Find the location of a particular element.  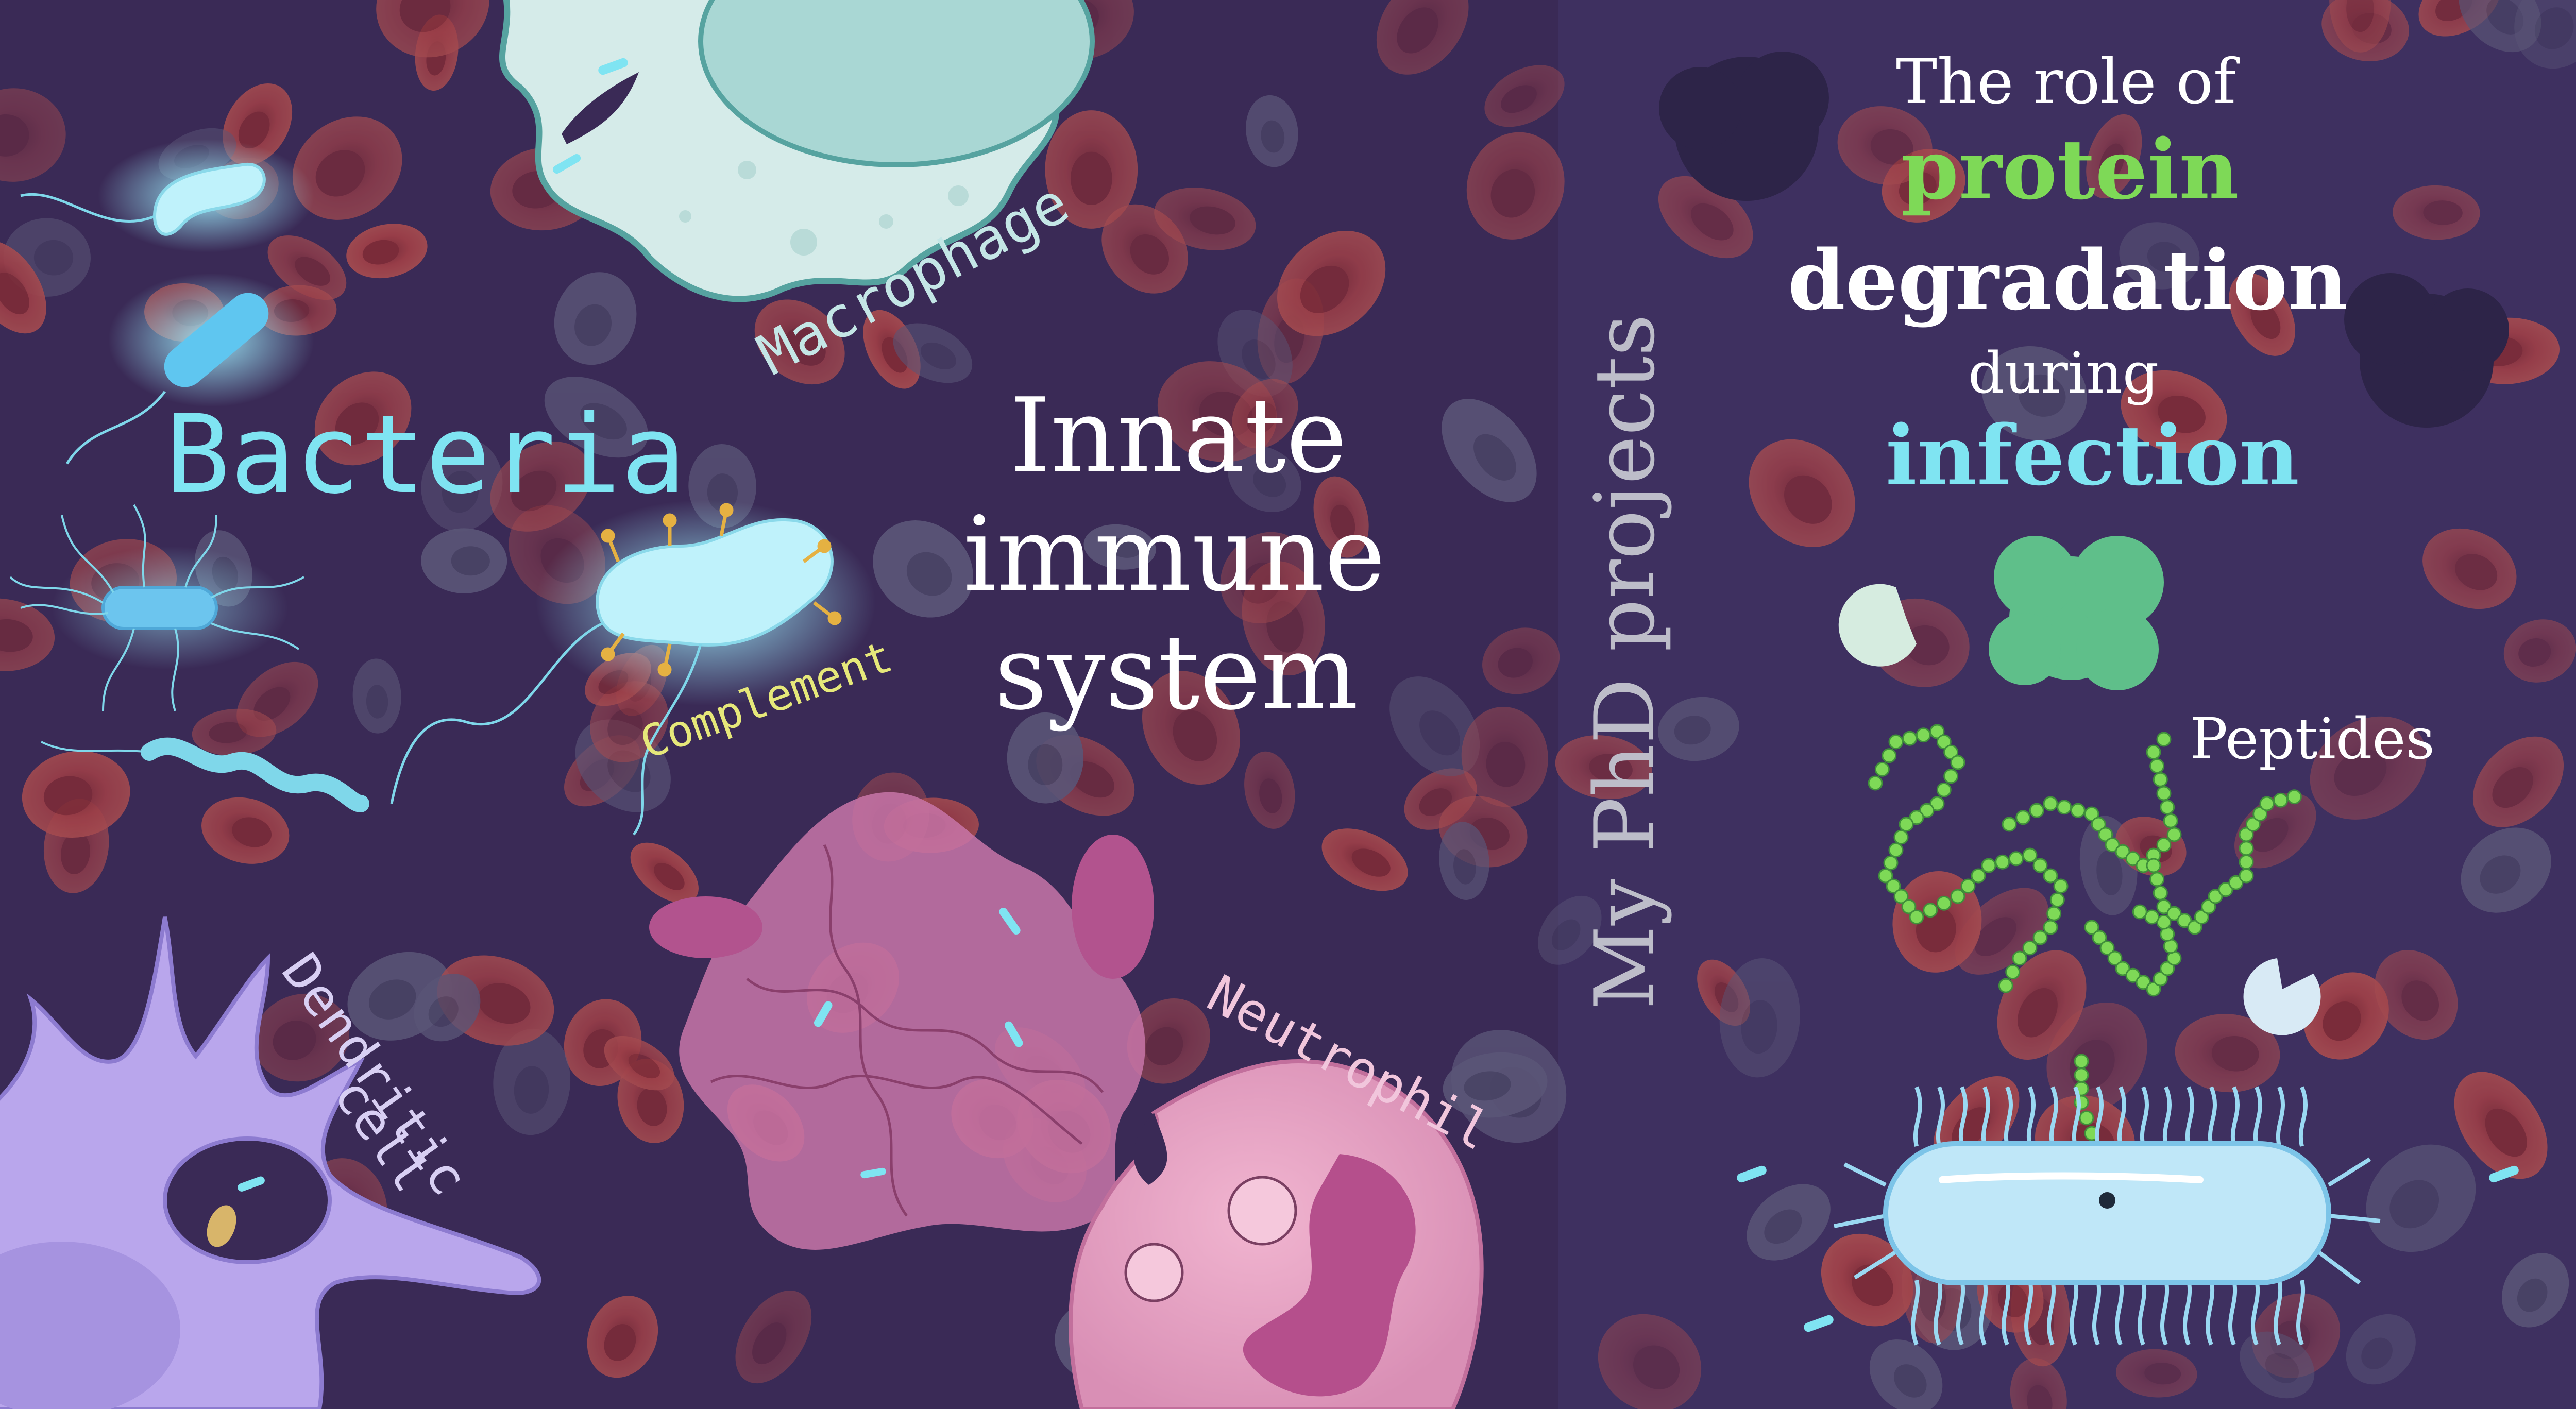

complement-bacterium is located at coordinates (633, 668).